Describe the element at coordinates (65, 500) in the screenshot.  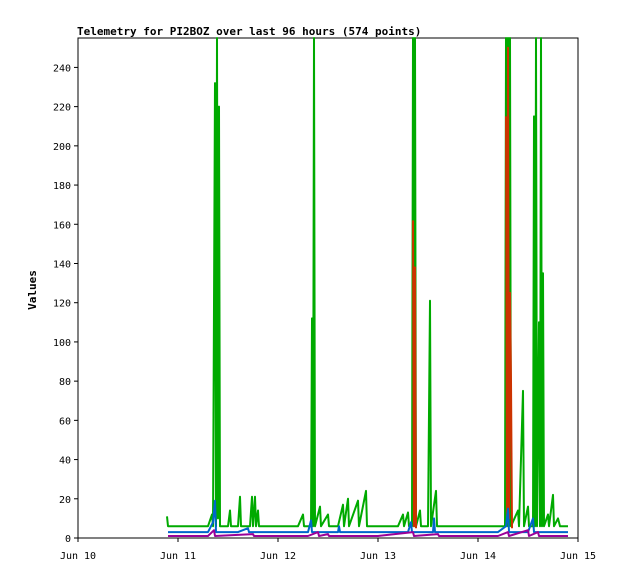
I see `y-tick-label: 20` at that location.